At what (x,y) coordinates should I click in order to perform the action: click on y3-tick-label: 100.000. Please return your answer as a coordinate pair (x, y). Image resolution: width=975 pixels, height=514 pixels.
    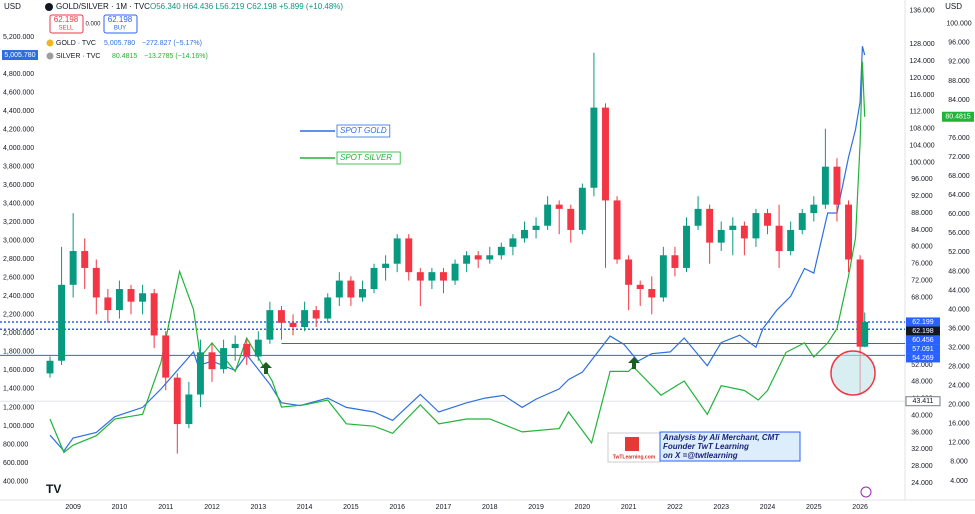
    Looking at the image, I should click on (958, 24).